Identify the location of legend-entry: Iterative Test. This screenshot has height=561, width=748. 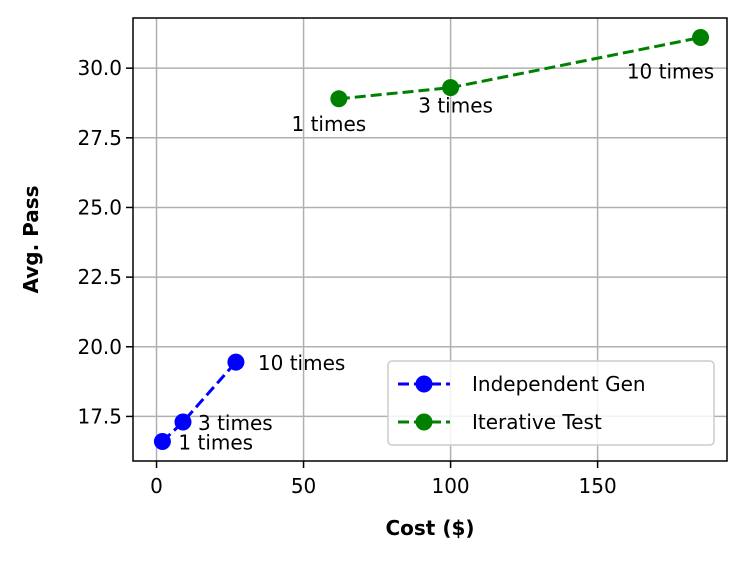
(500, 422).